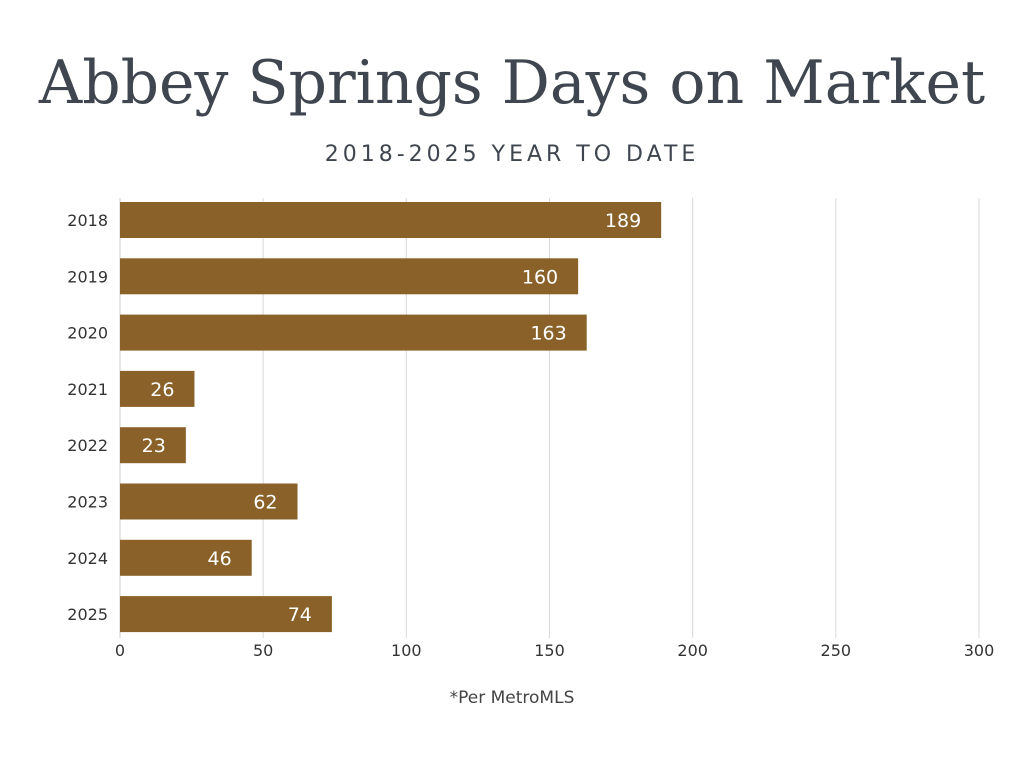 This screenshot has width=1024, height=768. I want to click on category-label-2022: 2022, so click(87, 445).